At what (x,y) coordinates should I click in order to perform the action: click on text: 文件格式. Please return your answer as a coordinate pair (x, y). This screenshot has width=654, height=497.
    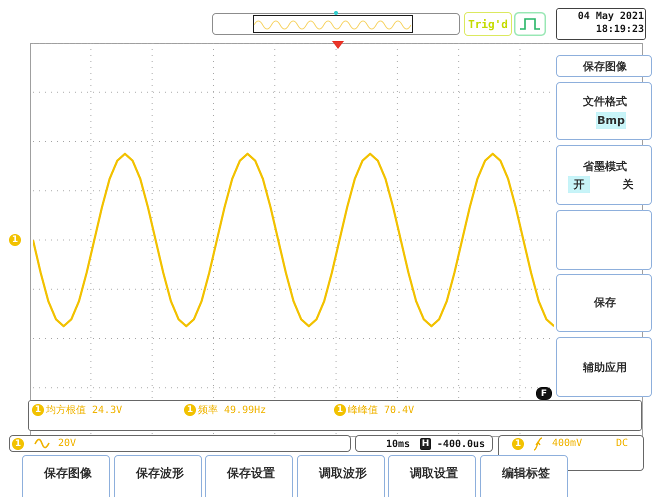
    Looking at the image, I should click on (605, 102).